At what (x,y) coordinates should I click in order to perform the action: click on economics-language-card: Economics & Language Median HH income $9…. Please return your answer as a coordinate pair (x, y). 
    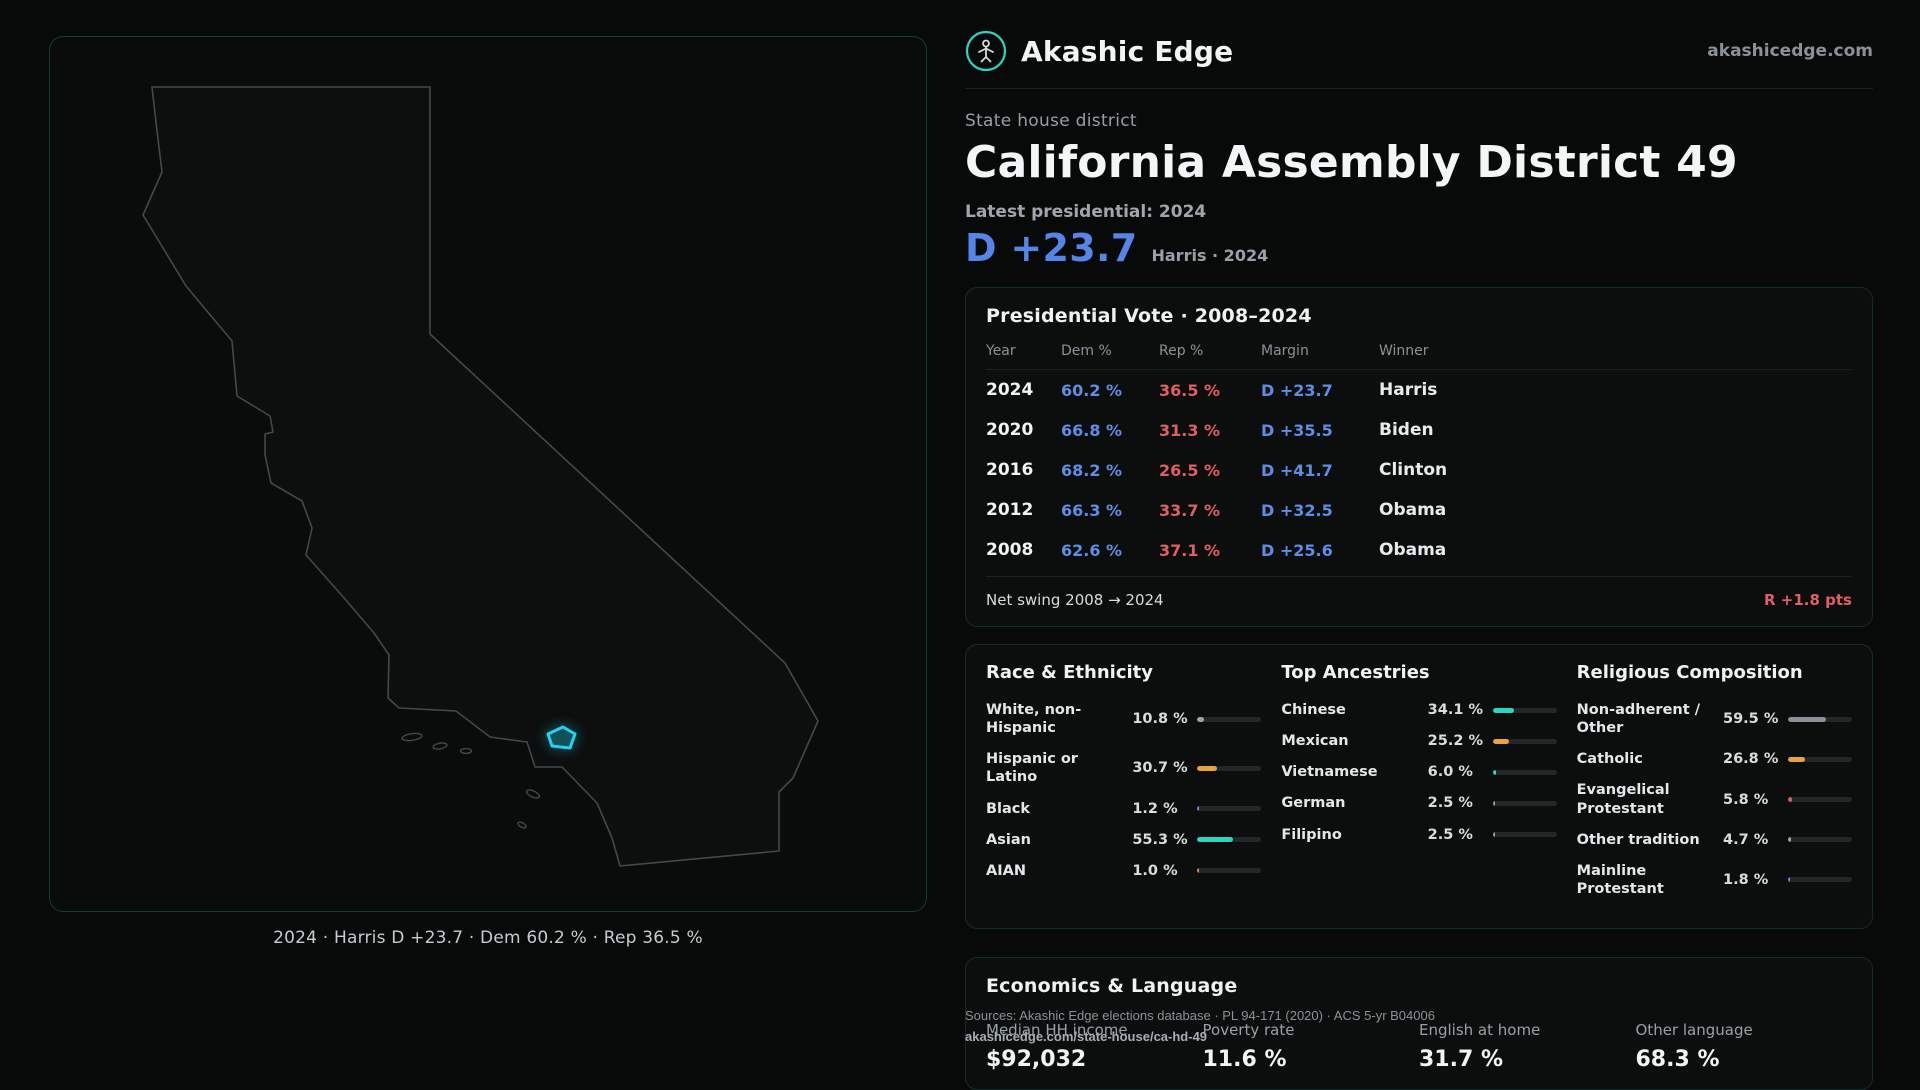
    Looking at the image, I should click on (1419, 1023).